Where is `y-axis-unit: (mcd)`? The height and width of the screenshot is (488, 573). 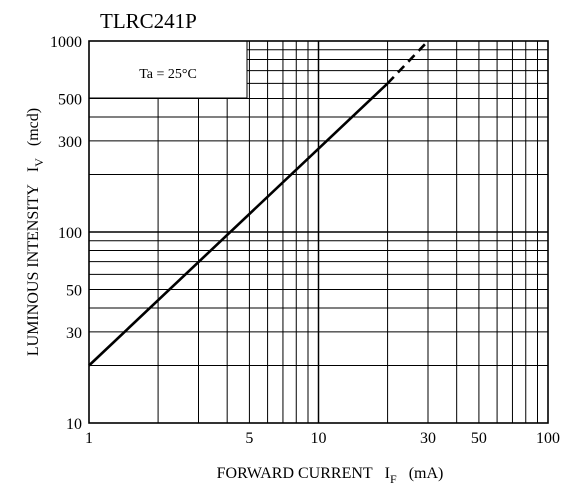 y-axis-unit: (mcd) is located at coordinates (33, 127).